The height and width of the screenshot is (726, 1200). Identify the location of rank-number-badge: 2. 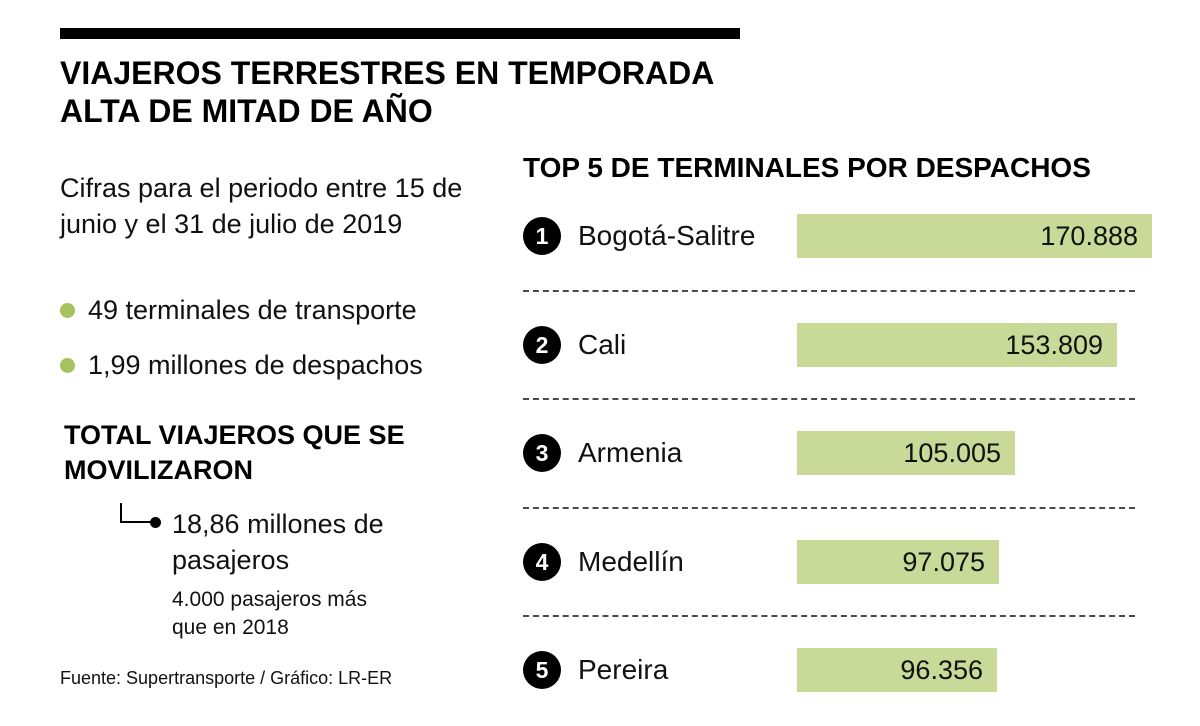
(542, 345).